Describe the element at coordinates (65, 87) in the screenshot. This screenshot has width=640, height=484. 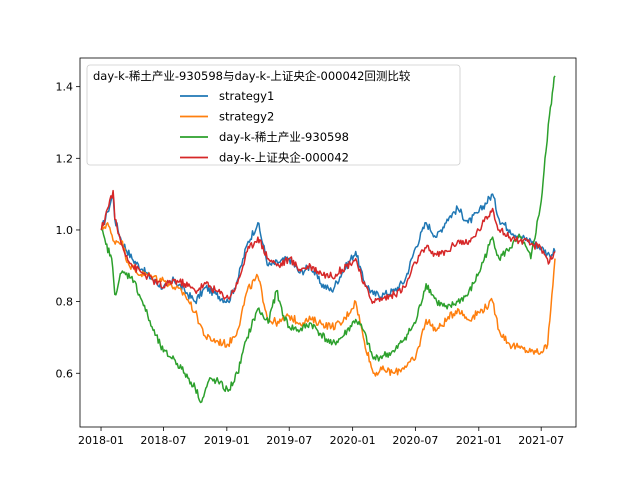
I see `y-tick-label: 1.4` at that location.